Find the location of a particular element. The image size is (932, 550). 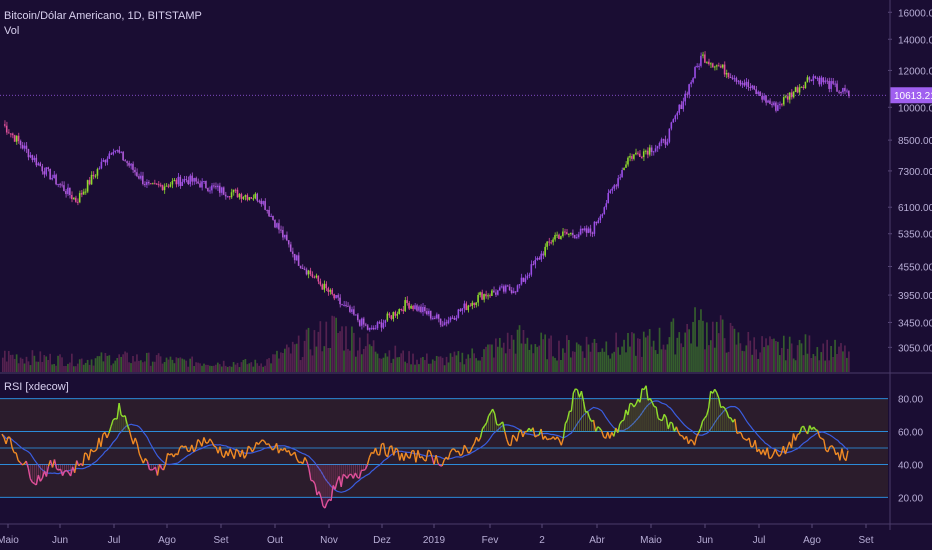

symbol-title: Bitcoin/Dólar Americano, 1D, BITSTAMP is located at coordinates (103, 16).